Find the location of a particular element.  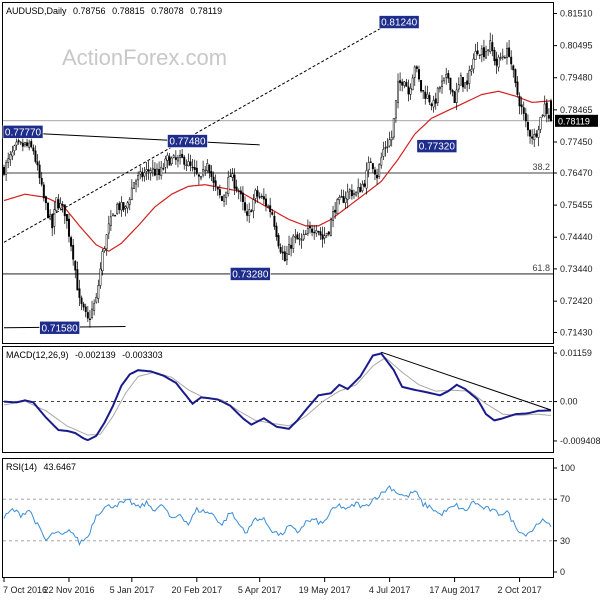

y-tick-label: 0.71430 is located at coordinates (576, 333).